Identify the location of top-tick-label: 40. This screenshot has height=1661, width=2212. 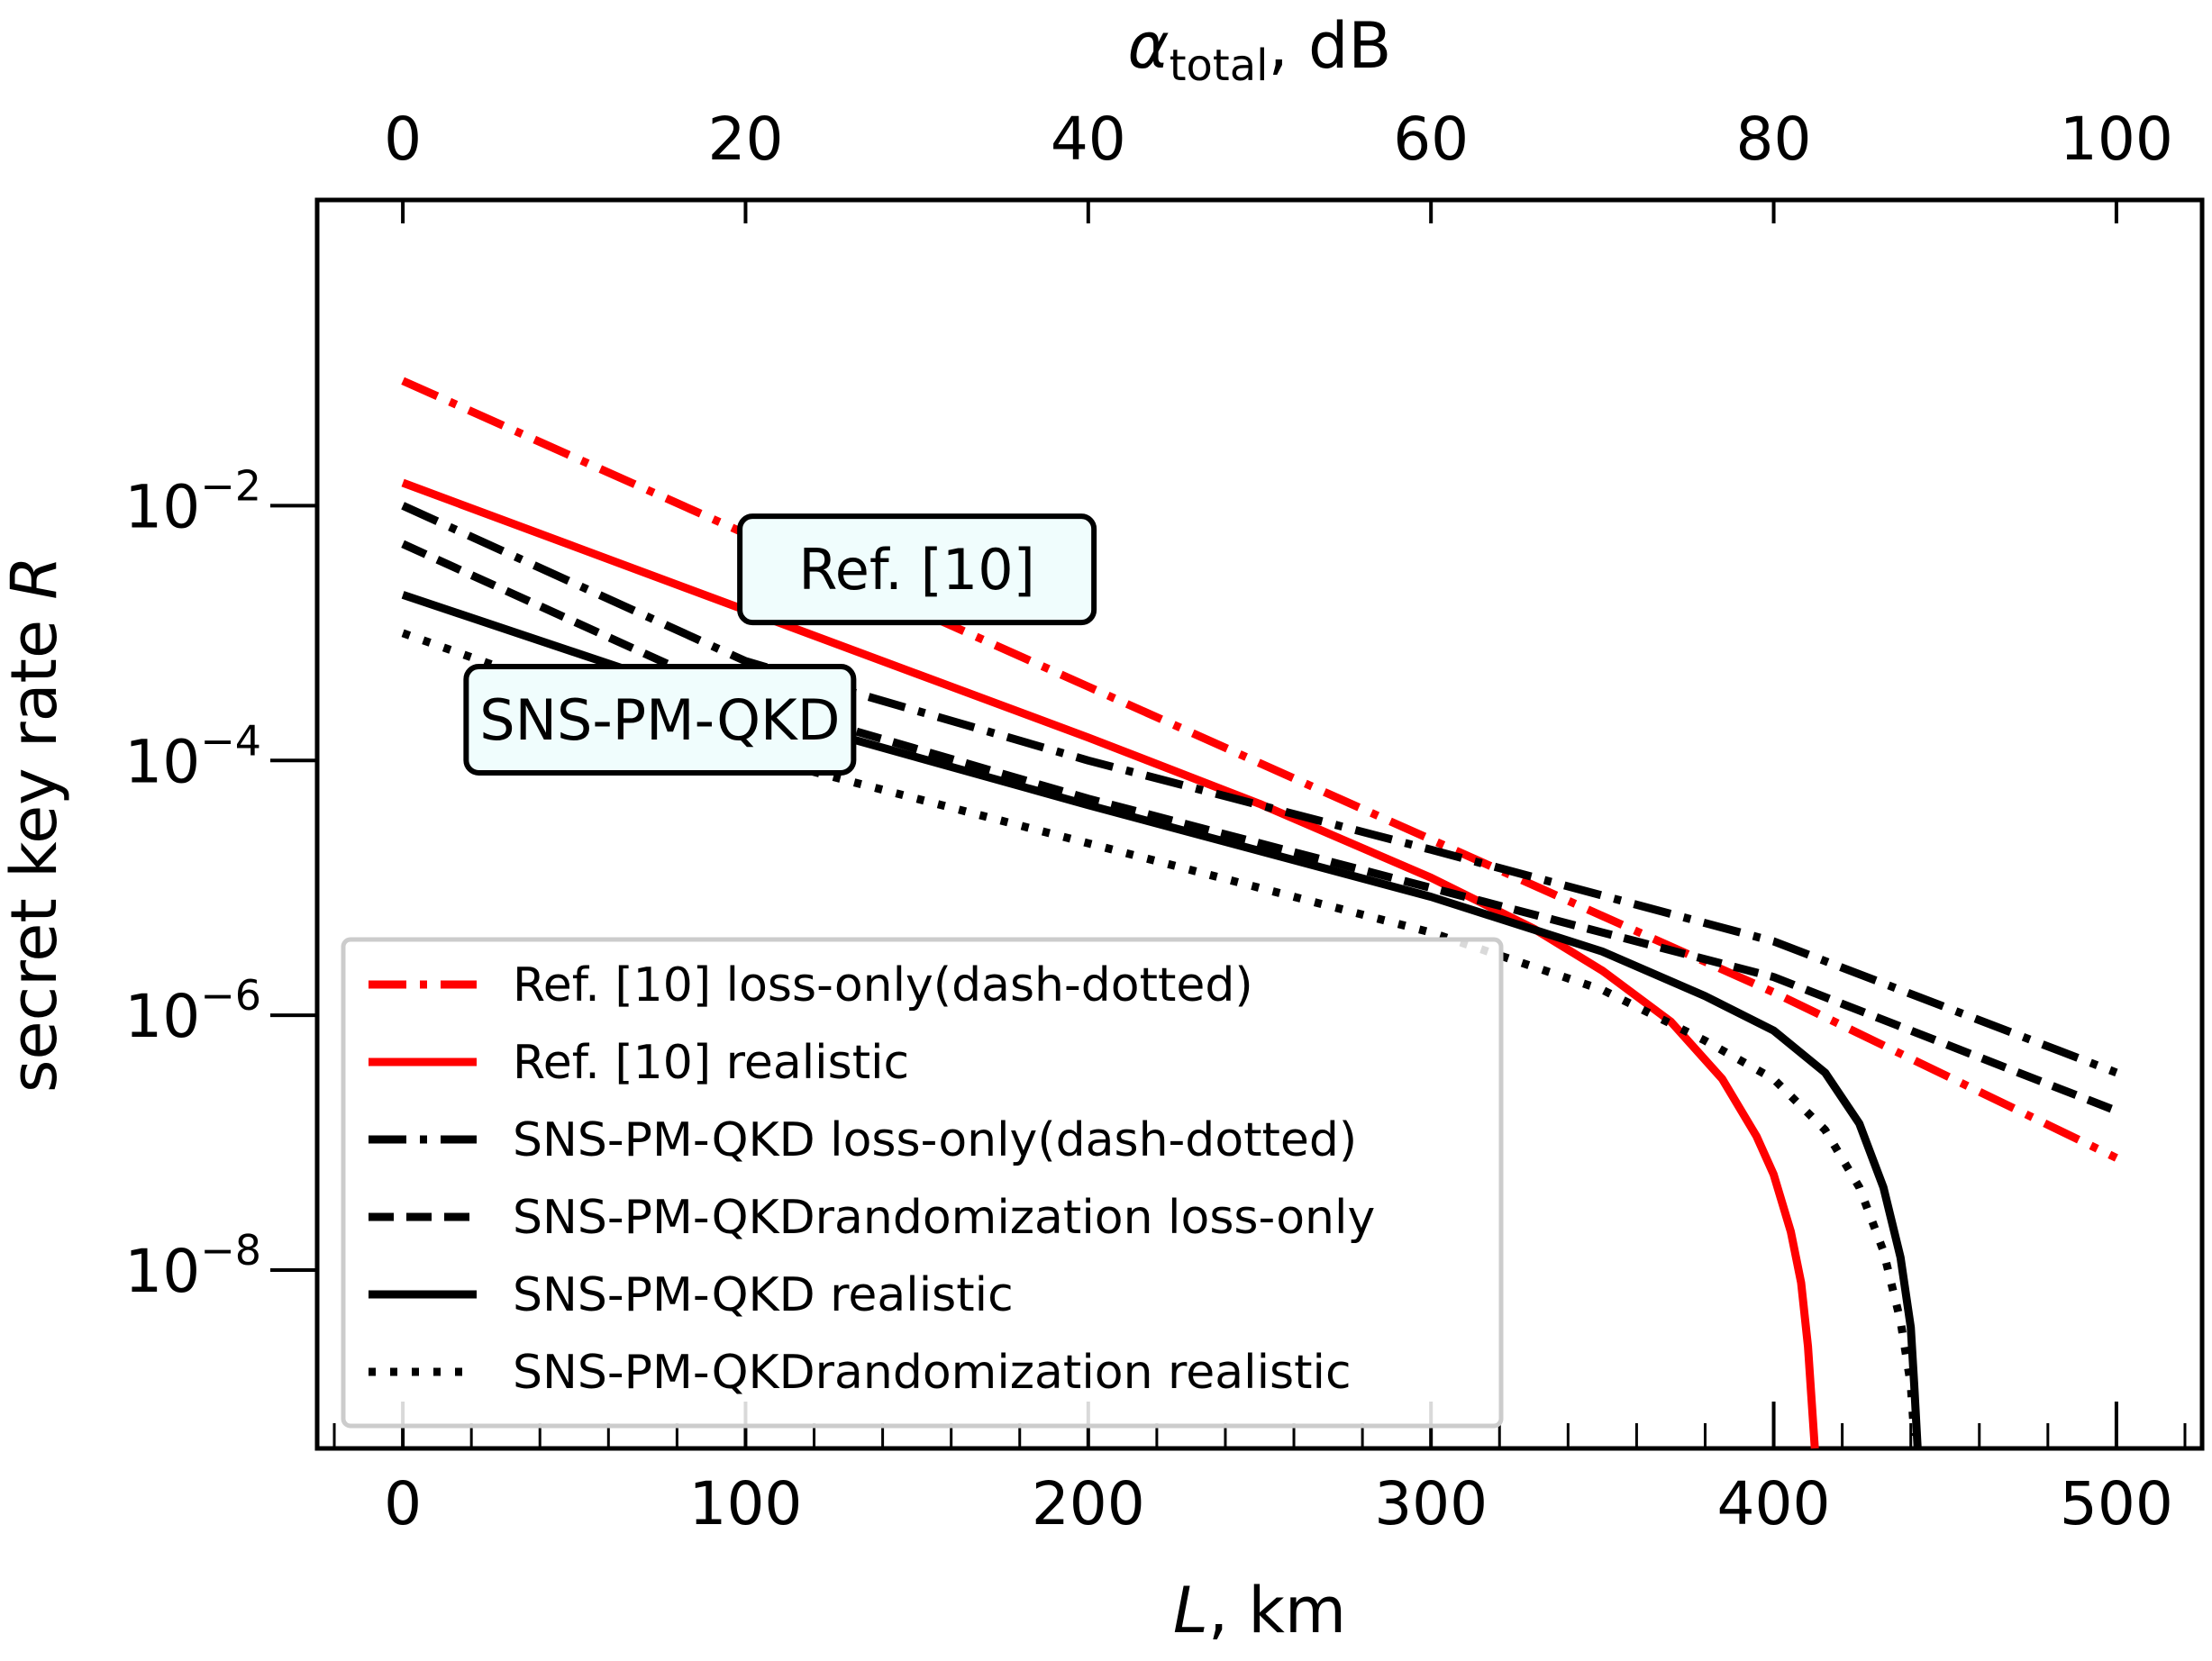
(1088, 139).